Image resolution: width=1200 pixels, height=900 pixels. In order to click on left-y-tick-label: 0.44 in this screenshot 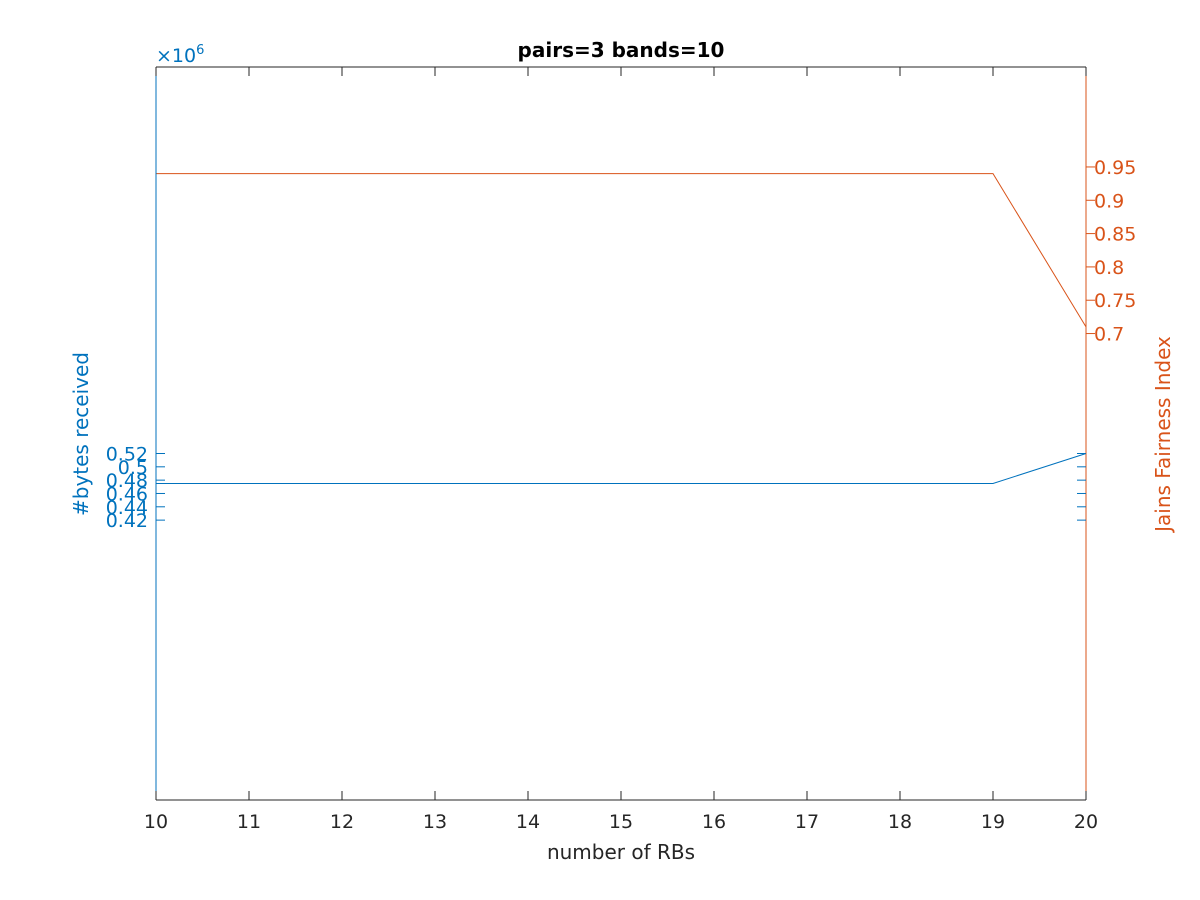, I will do `click(127, 508)`.